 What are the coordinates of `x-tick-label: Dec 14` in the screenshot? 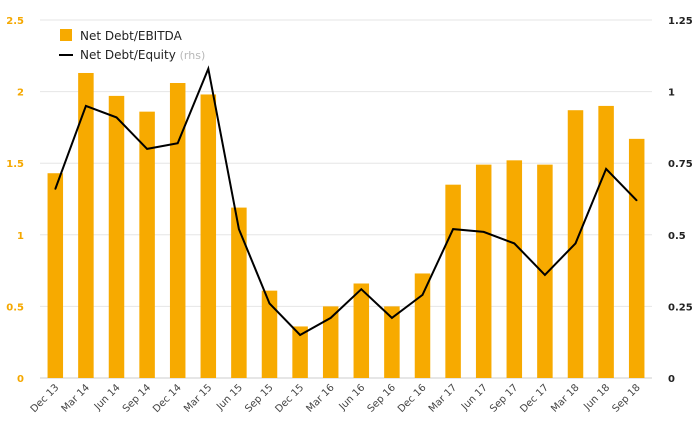 It's located at (167, 398).